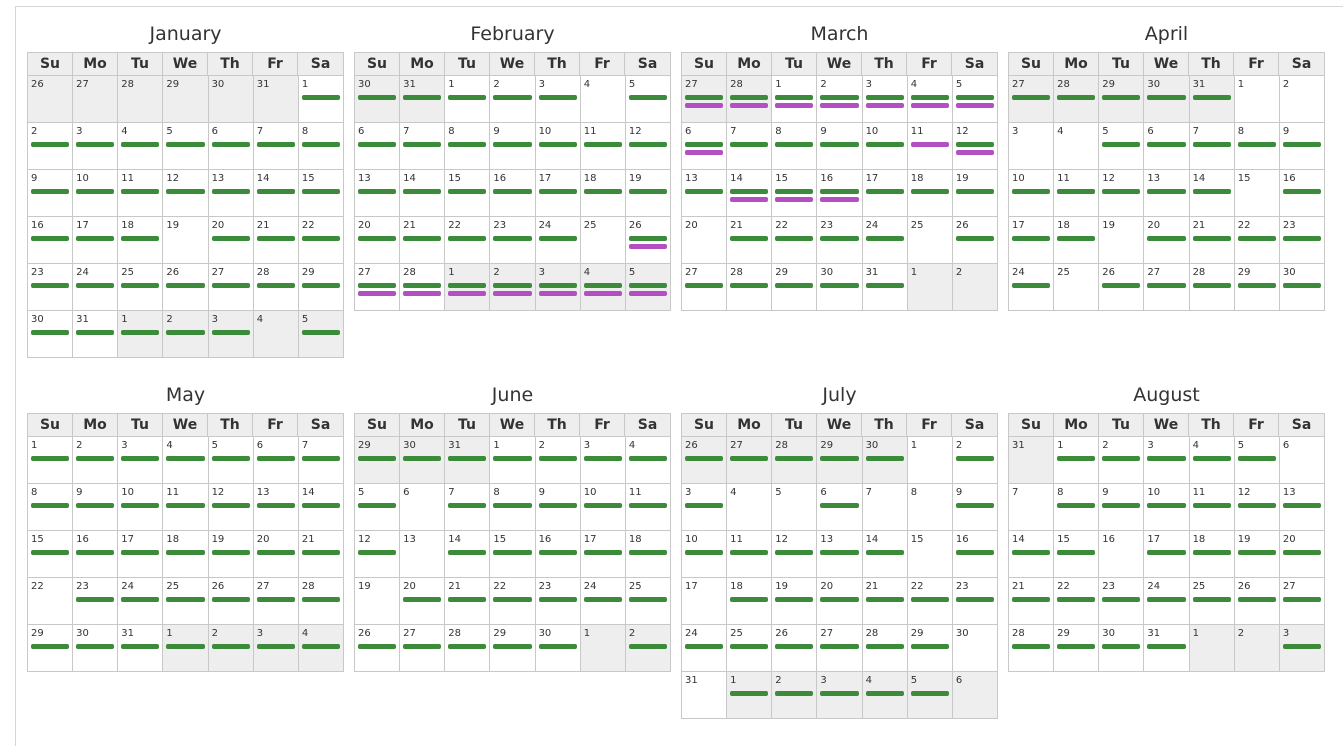 The height and width of the screenshot is (746, 1343). Describe the element at coordinates (1167, 287) in the screenshot. I see `day-cell: 27` at that location.